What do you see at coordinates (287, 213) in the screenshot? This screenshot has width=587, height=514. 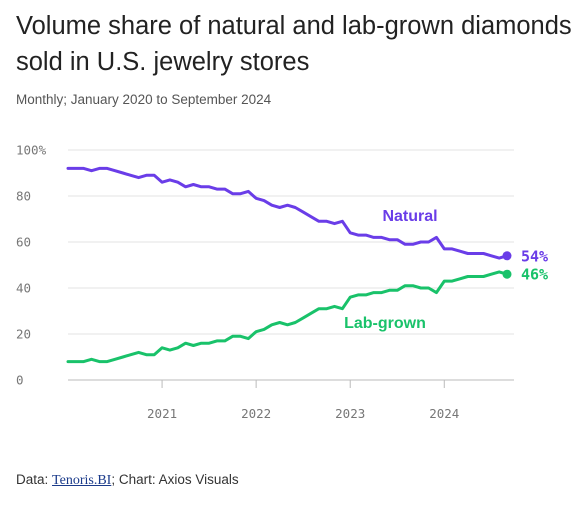 I see `series-line-natural` at bounding box center [287, 213].